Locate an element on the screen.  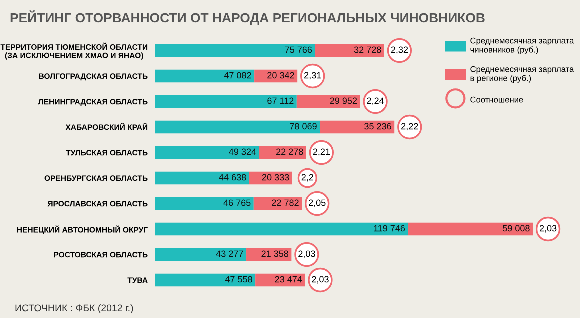
annotation: 2,21 is located at coordinates (321, 152).